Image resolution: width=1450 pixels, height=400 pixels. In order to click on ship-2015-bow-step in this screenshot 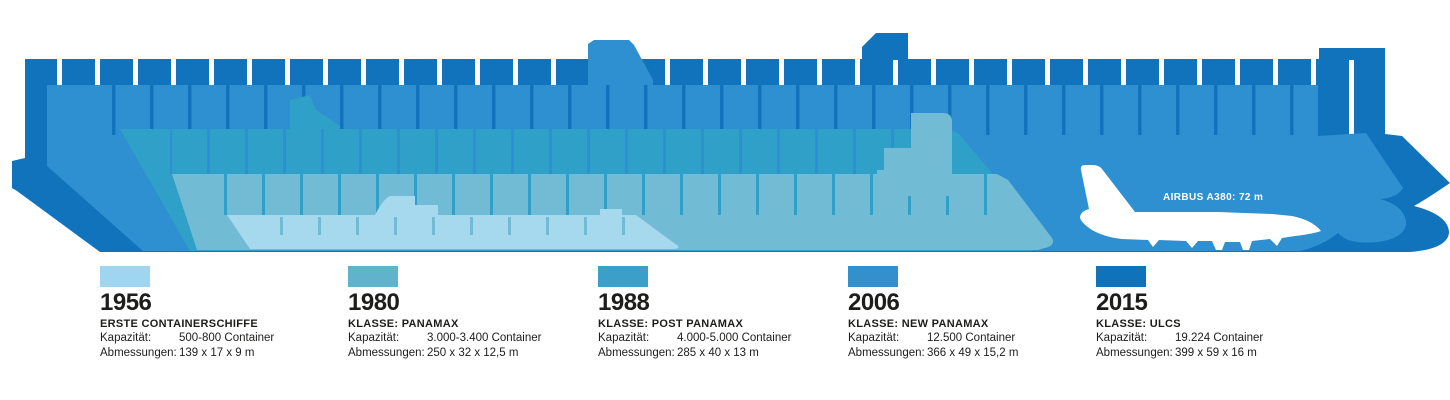, I will do `click(1352, 54)`.